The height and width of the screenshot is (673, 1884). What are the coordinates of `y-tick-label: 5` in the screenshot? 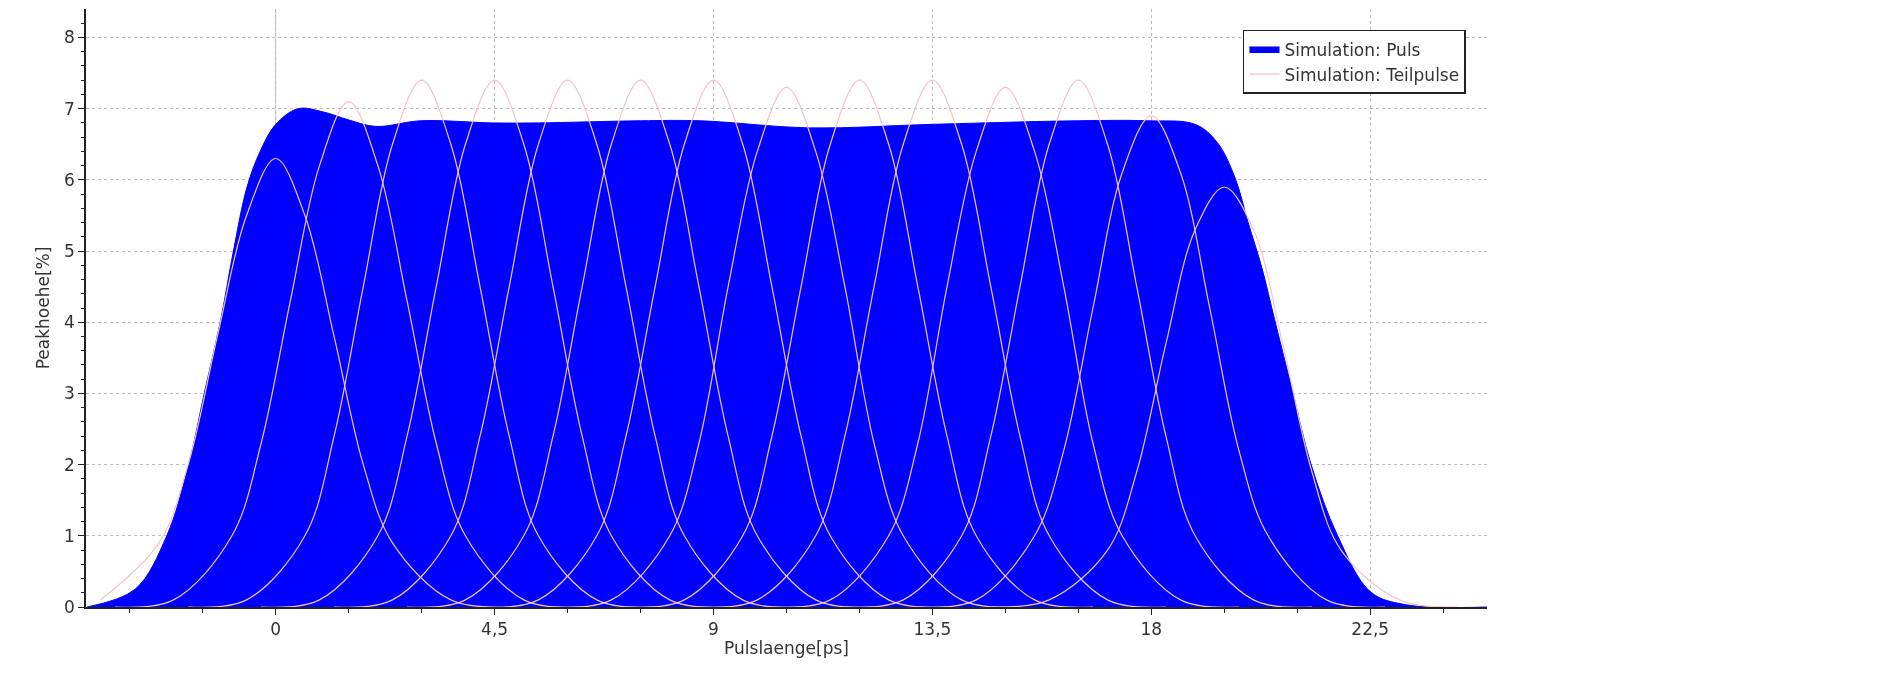 It's located at (69, 251).